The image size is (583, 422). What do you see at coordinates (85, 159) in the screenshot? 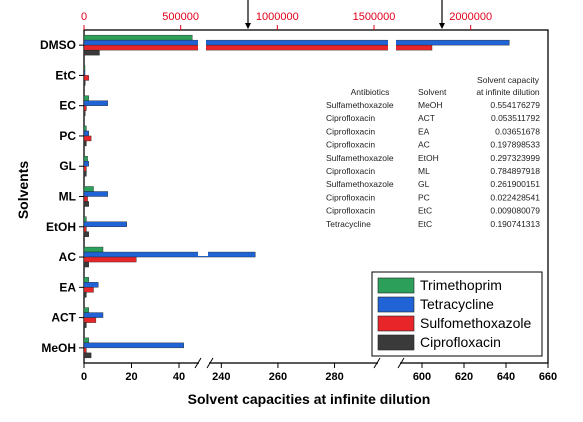
I see `bar-gl-trimethoprim` at bounding box center [85, 159].